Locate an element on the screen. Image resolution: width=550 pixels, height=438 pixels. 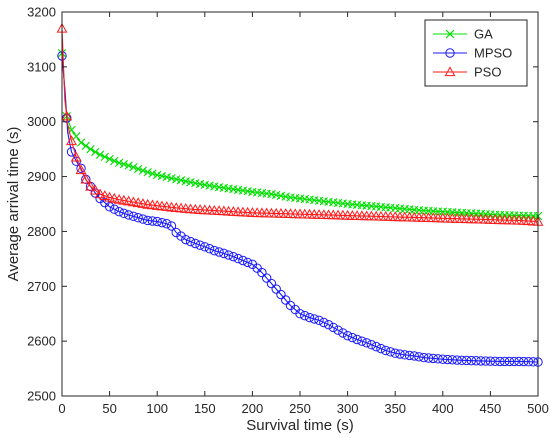
y-axis-title: Average arrival time (s) is located at coordinates (13, 204).